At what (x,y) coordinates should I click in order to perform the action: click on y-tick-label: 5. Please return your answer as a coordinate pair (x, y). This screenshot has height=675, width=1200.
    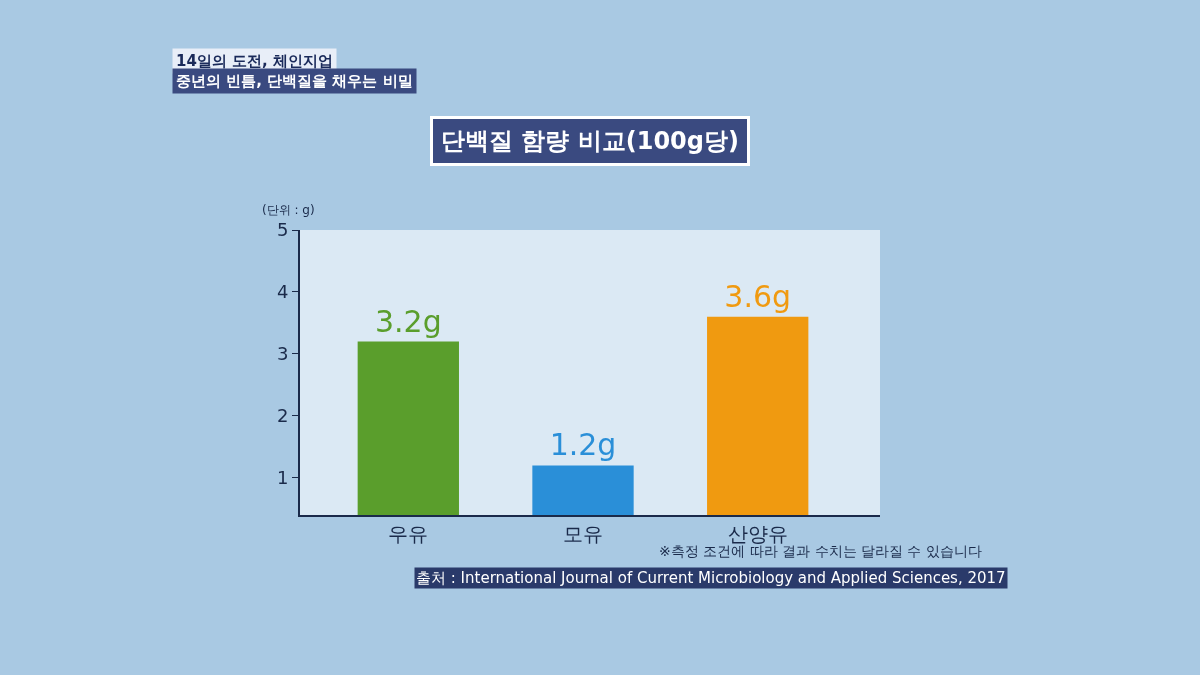
    Looking at the image, I should click on (282, 230).